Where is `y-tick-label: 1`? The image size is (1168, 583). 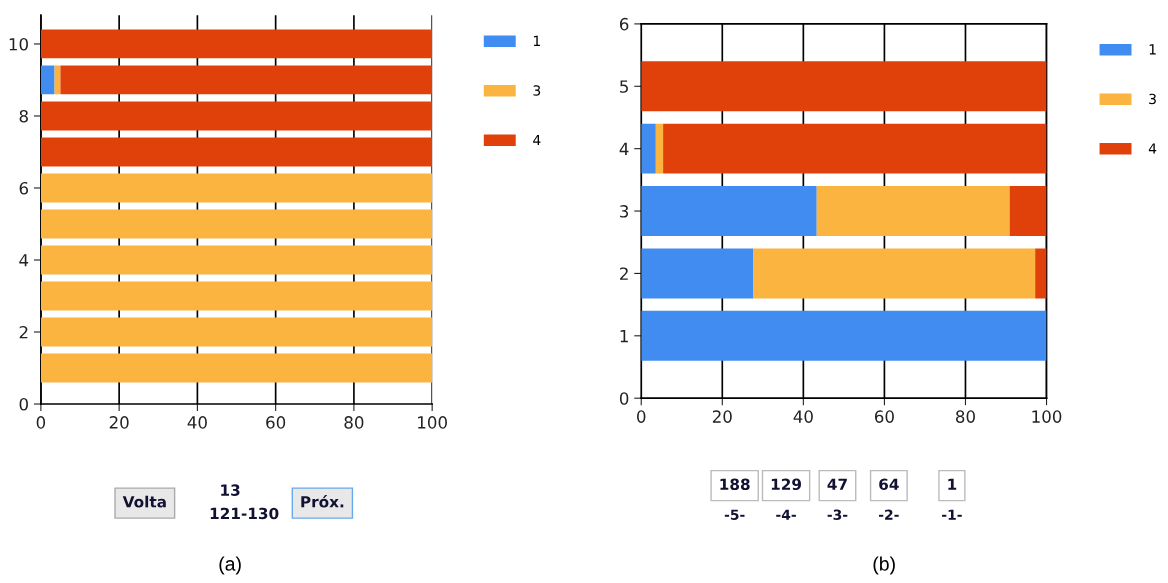
y-tick-label: 1 is located at coordinates (624, 336).